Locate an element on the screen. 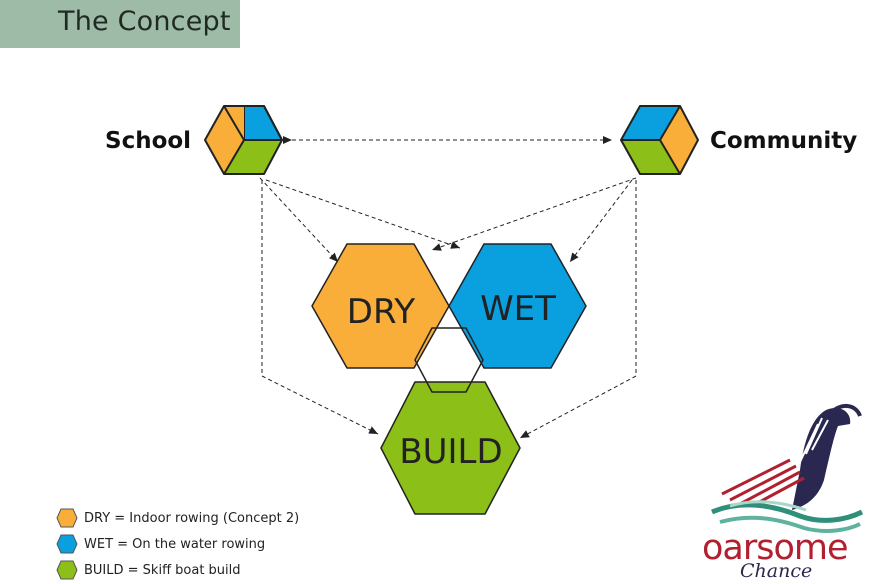 This screenshot has width=889, height=584. header-bar: The Concept is located at coordinates (120, 24).